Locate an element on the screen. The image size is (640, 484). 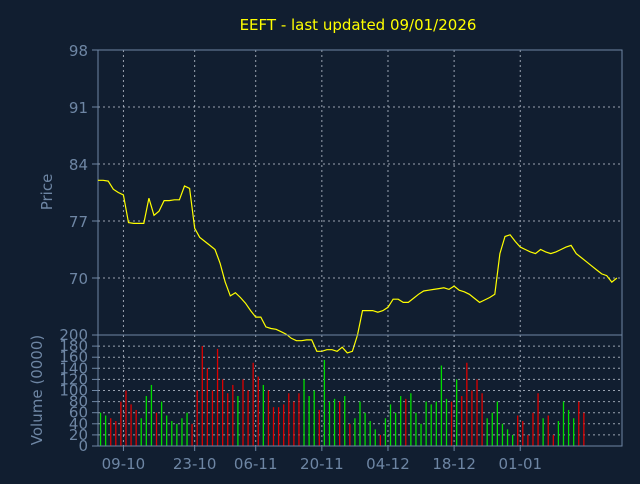
x-tick-label-0: 09-10 is located at coordinates (124, 464).